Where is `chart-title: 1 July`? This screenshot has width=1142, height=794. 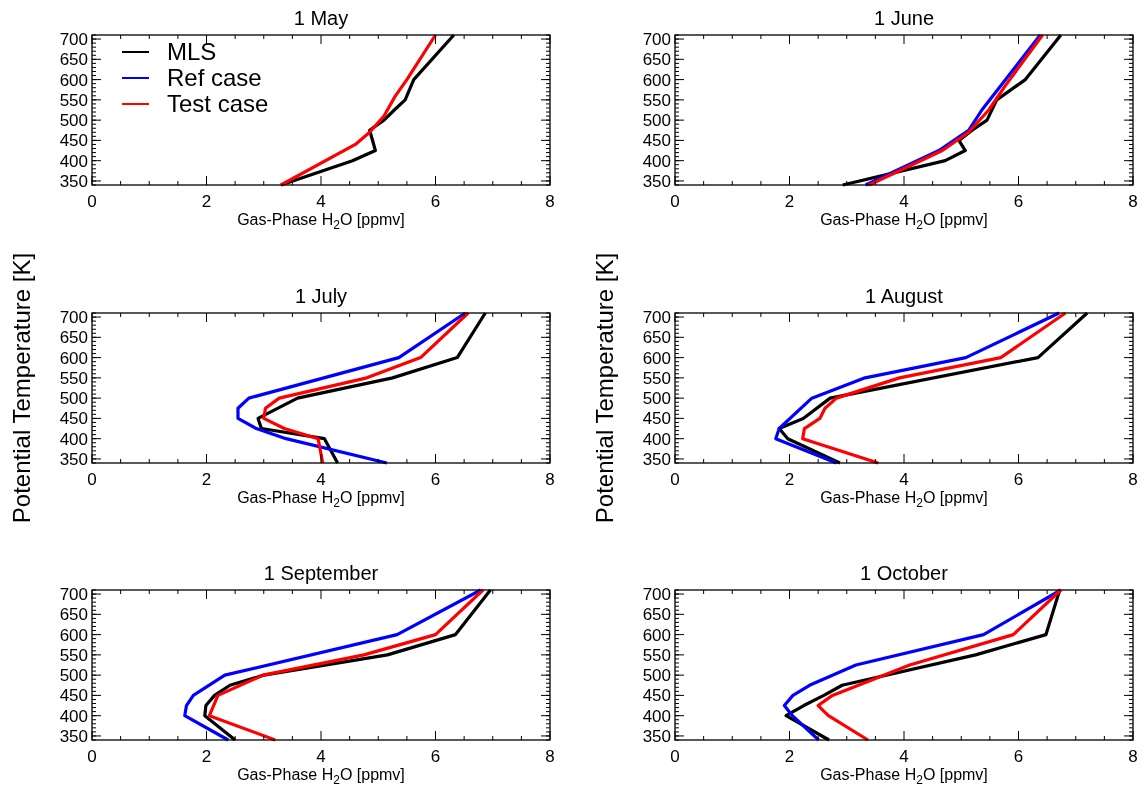
chart-title: 1 July is located at coordinates (321, 296).